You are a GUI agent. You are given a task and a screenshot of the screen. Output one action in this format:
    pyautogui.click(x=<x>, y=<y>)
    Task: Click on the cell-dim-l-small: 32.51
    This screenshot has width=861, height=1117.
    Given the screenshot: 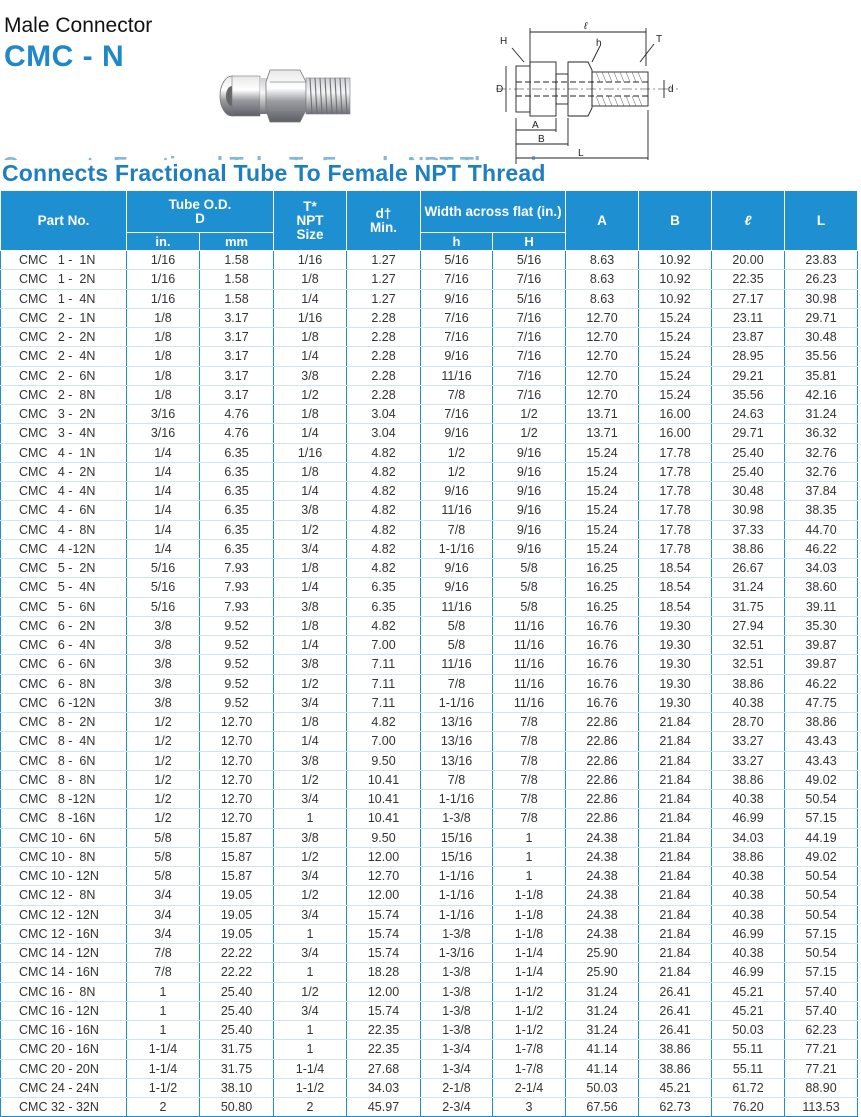 What is the action you would take?
    pyautogui.click(x=748, y=664)
    